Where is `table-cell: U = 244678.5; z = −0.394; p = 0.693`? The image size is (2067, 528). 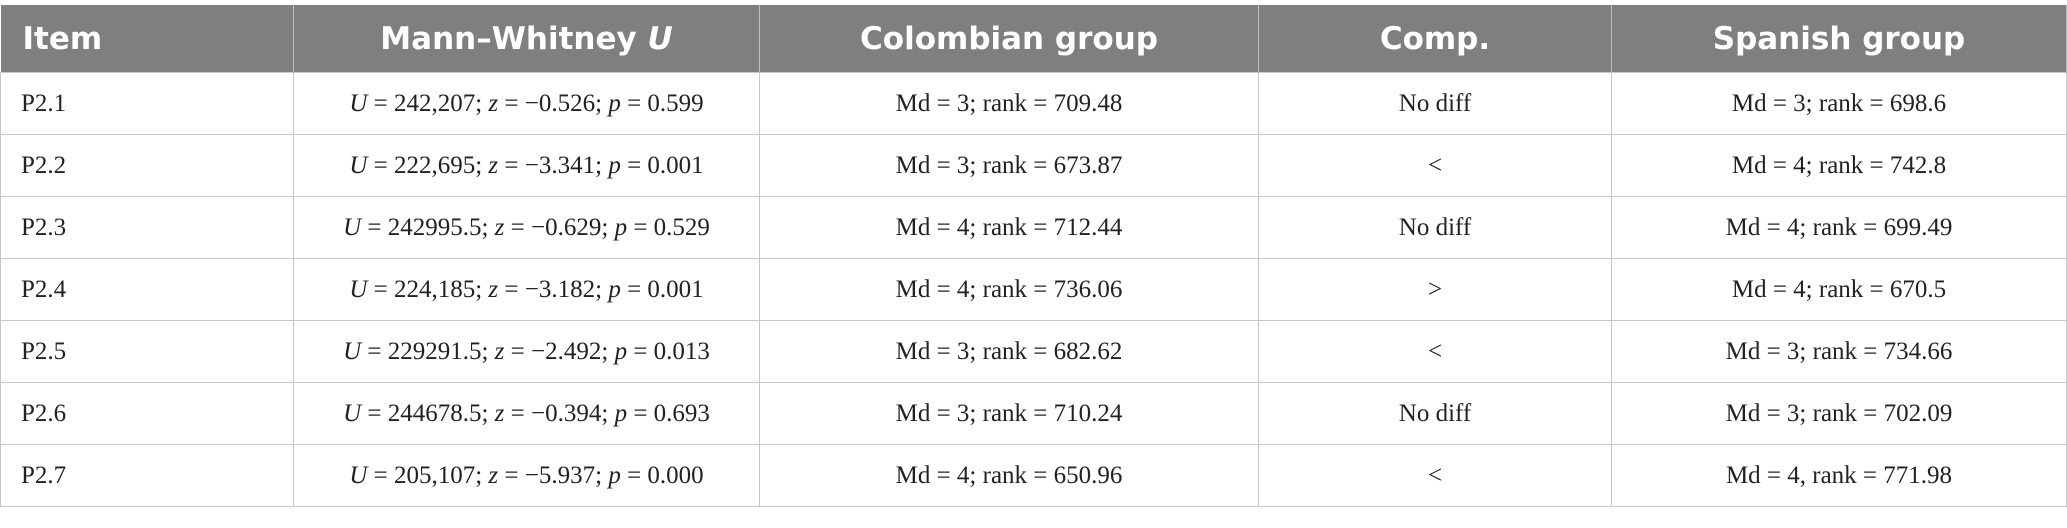 table-cell: U = 244678.5; z = −0.394; p = 0.693 is located at coordinates (526, 413).